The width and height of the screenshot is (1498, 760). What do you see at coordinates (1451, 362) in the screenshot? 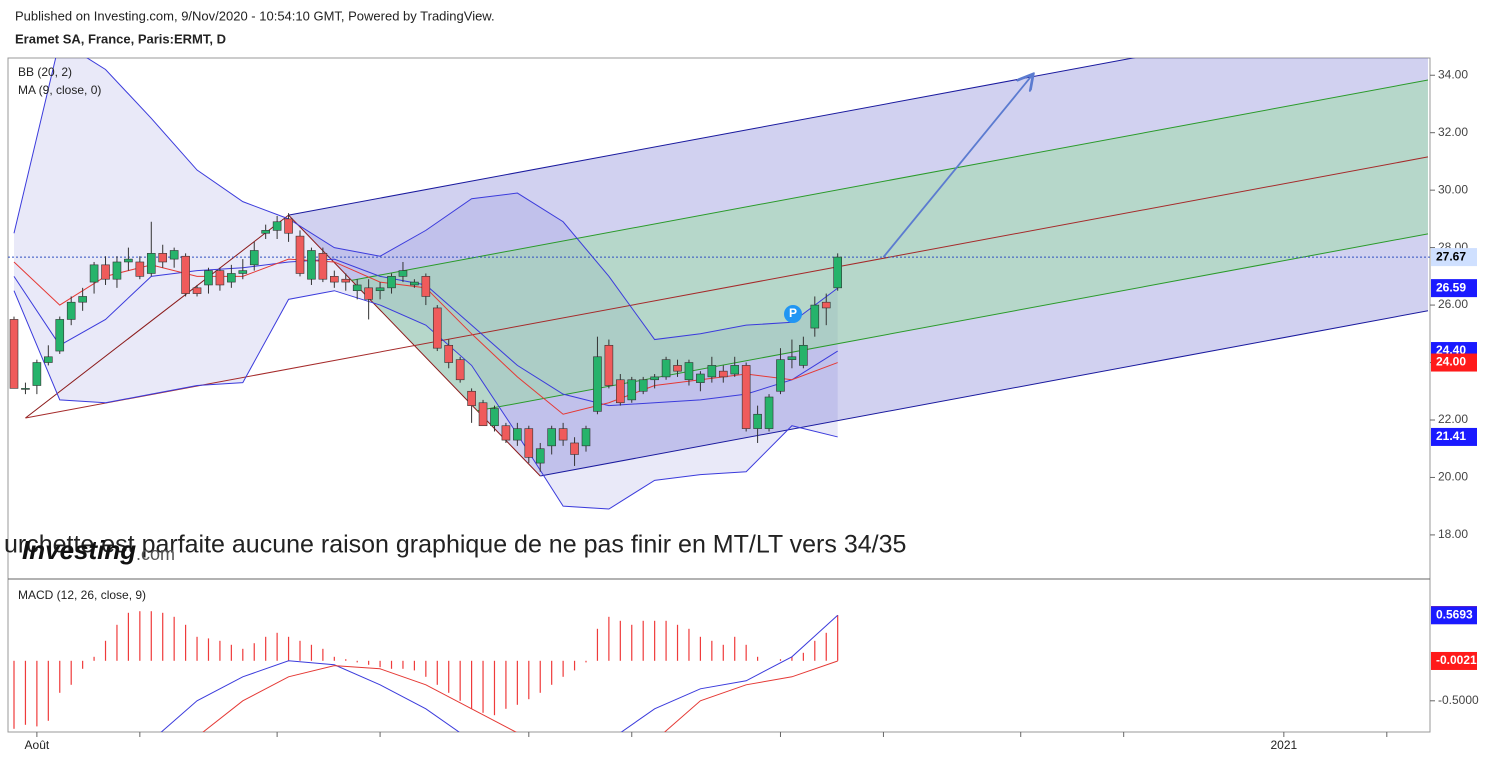
I see `price-label: 24.00` at bounding box center [1451, 362].